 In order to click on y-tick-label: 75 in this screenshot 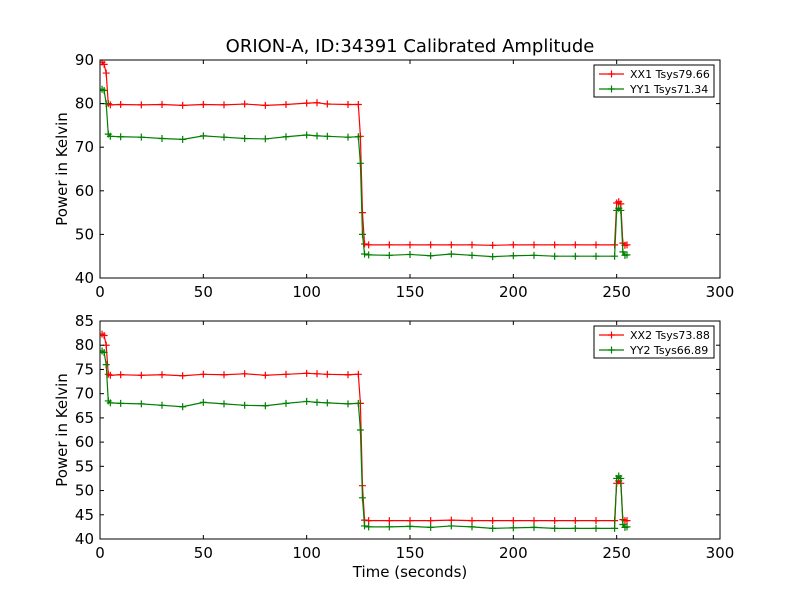, I will do `click(84, 369)`.